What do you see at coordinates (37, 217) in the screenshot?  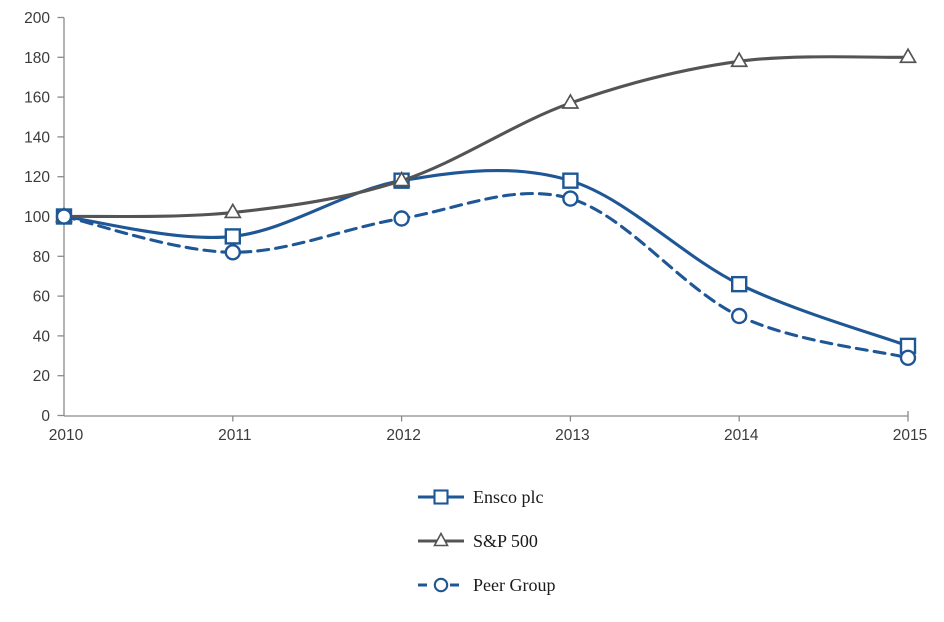 I see `y-tick-label: 100` at bounding box center [37, 217].